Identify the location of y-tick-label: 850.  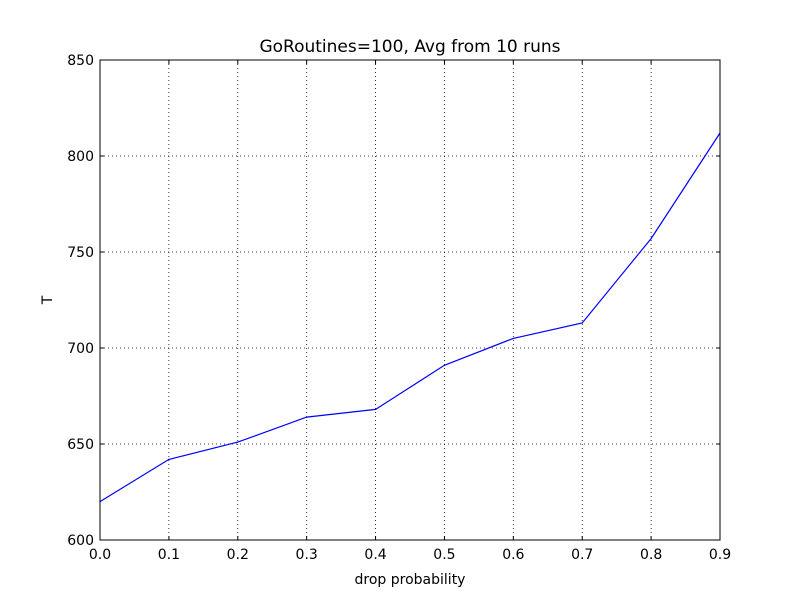
(80, 61).